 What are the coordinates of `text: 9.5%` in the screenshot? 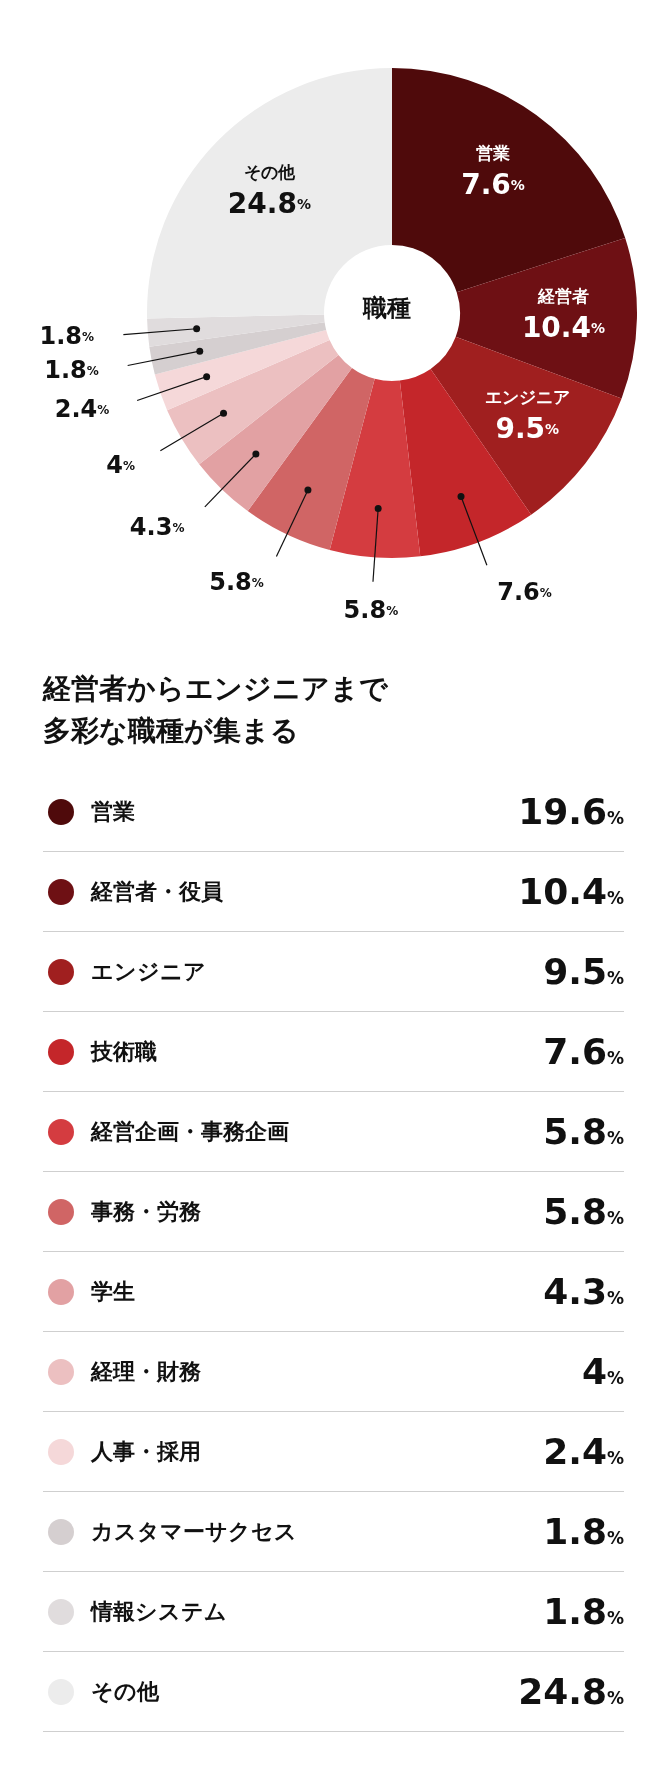 It's located at (583, 971).